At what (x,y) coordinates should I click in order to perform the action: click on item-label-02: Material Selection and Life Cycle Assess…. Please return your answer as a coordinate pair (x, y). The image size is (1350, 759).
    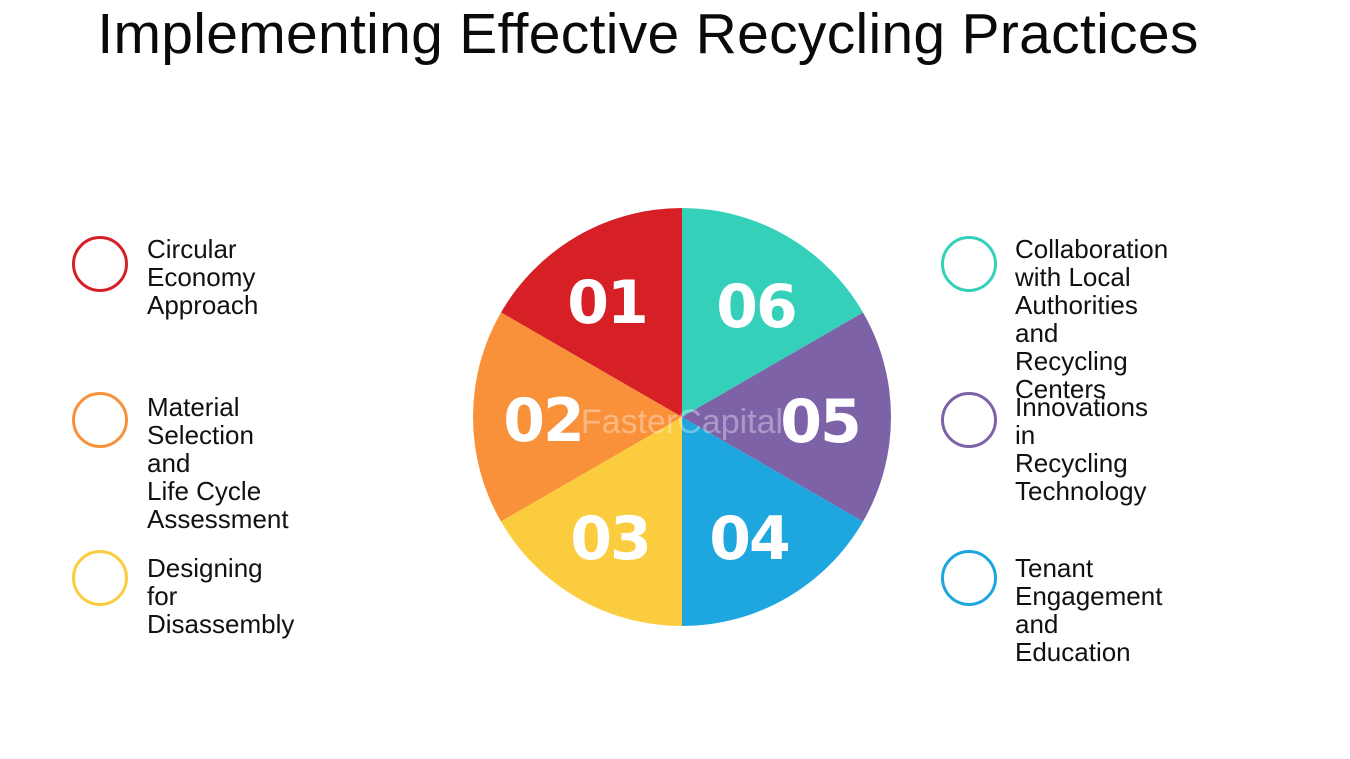
    Looking at the image, I should click on (218, 463).